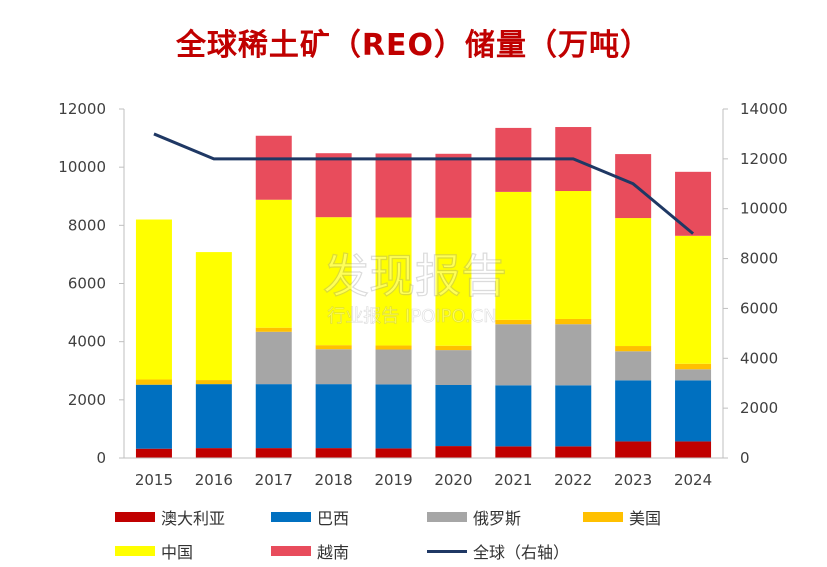 Image resolution: width=827 pixels, height=567 pixels. What do you see at coordinates (87, 342) in the screenshot?
I see `left-tick-label: 4000` at bounding box center [87, 342].